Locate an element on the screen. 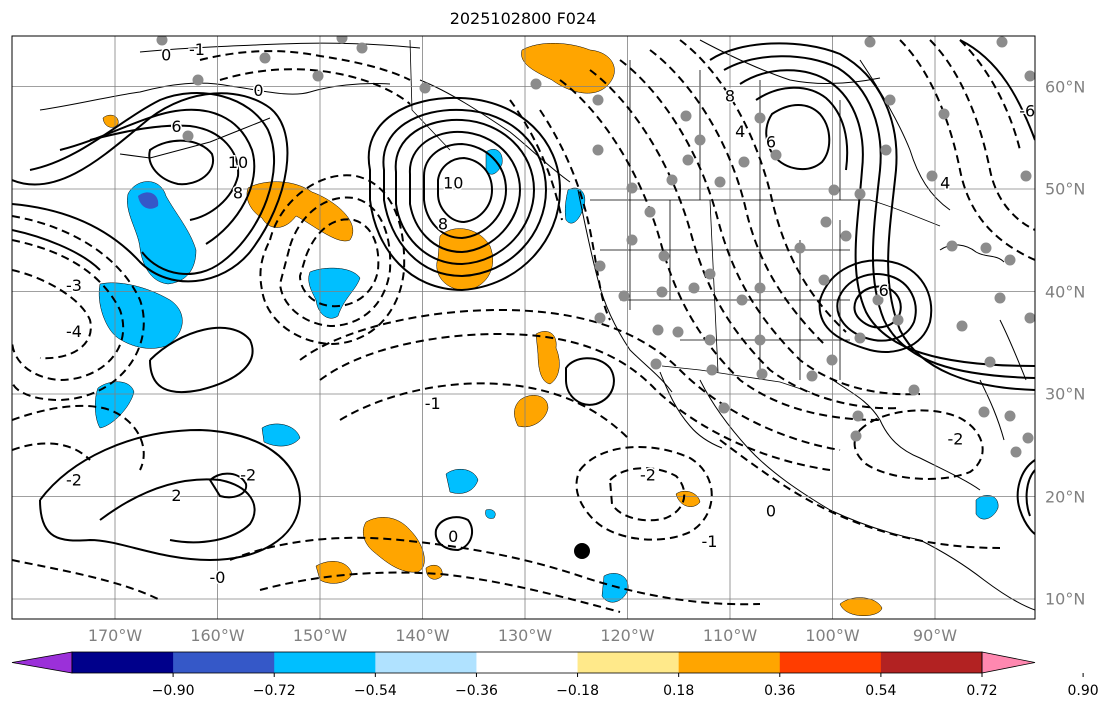 This screenshot has width=1105, height=712. contour-bering-high-center is located at coordinates (181, 162).